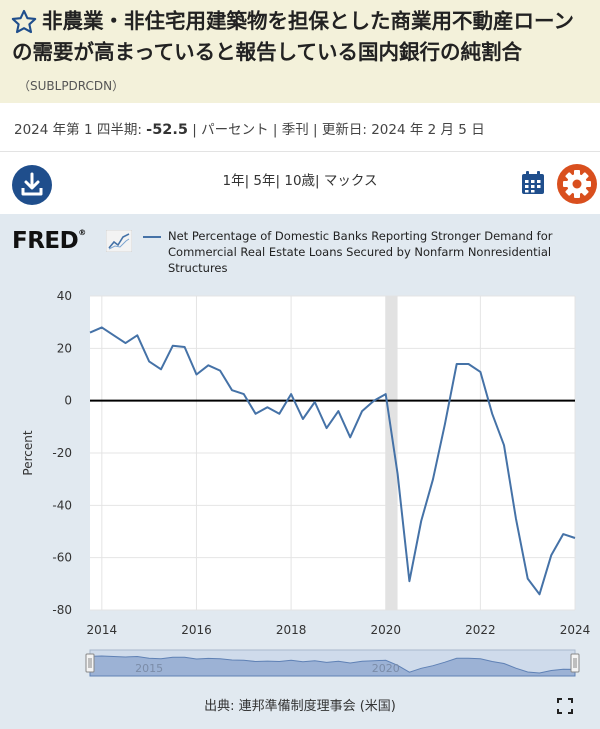 The image size is (600, 729). What do you see at coordinates (565, 706) in the screenshot?
I see `fullscreen-icon` at bounding box center [565, 706].